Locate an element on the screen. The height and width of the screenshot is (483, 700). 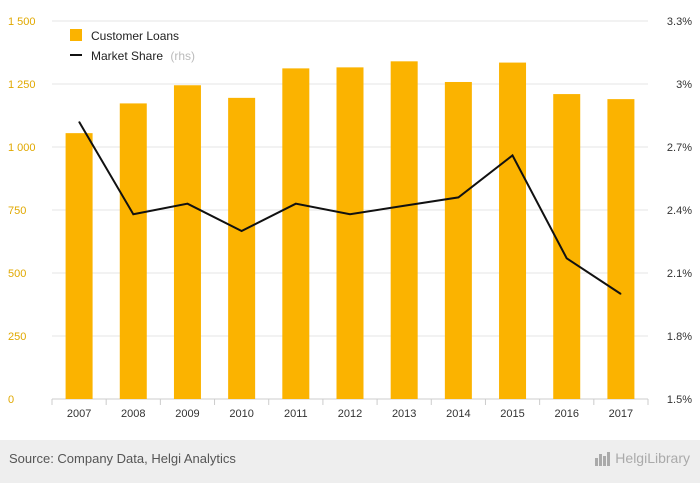
right-tick-label: 1.8% is located at coordinates (679, 337).